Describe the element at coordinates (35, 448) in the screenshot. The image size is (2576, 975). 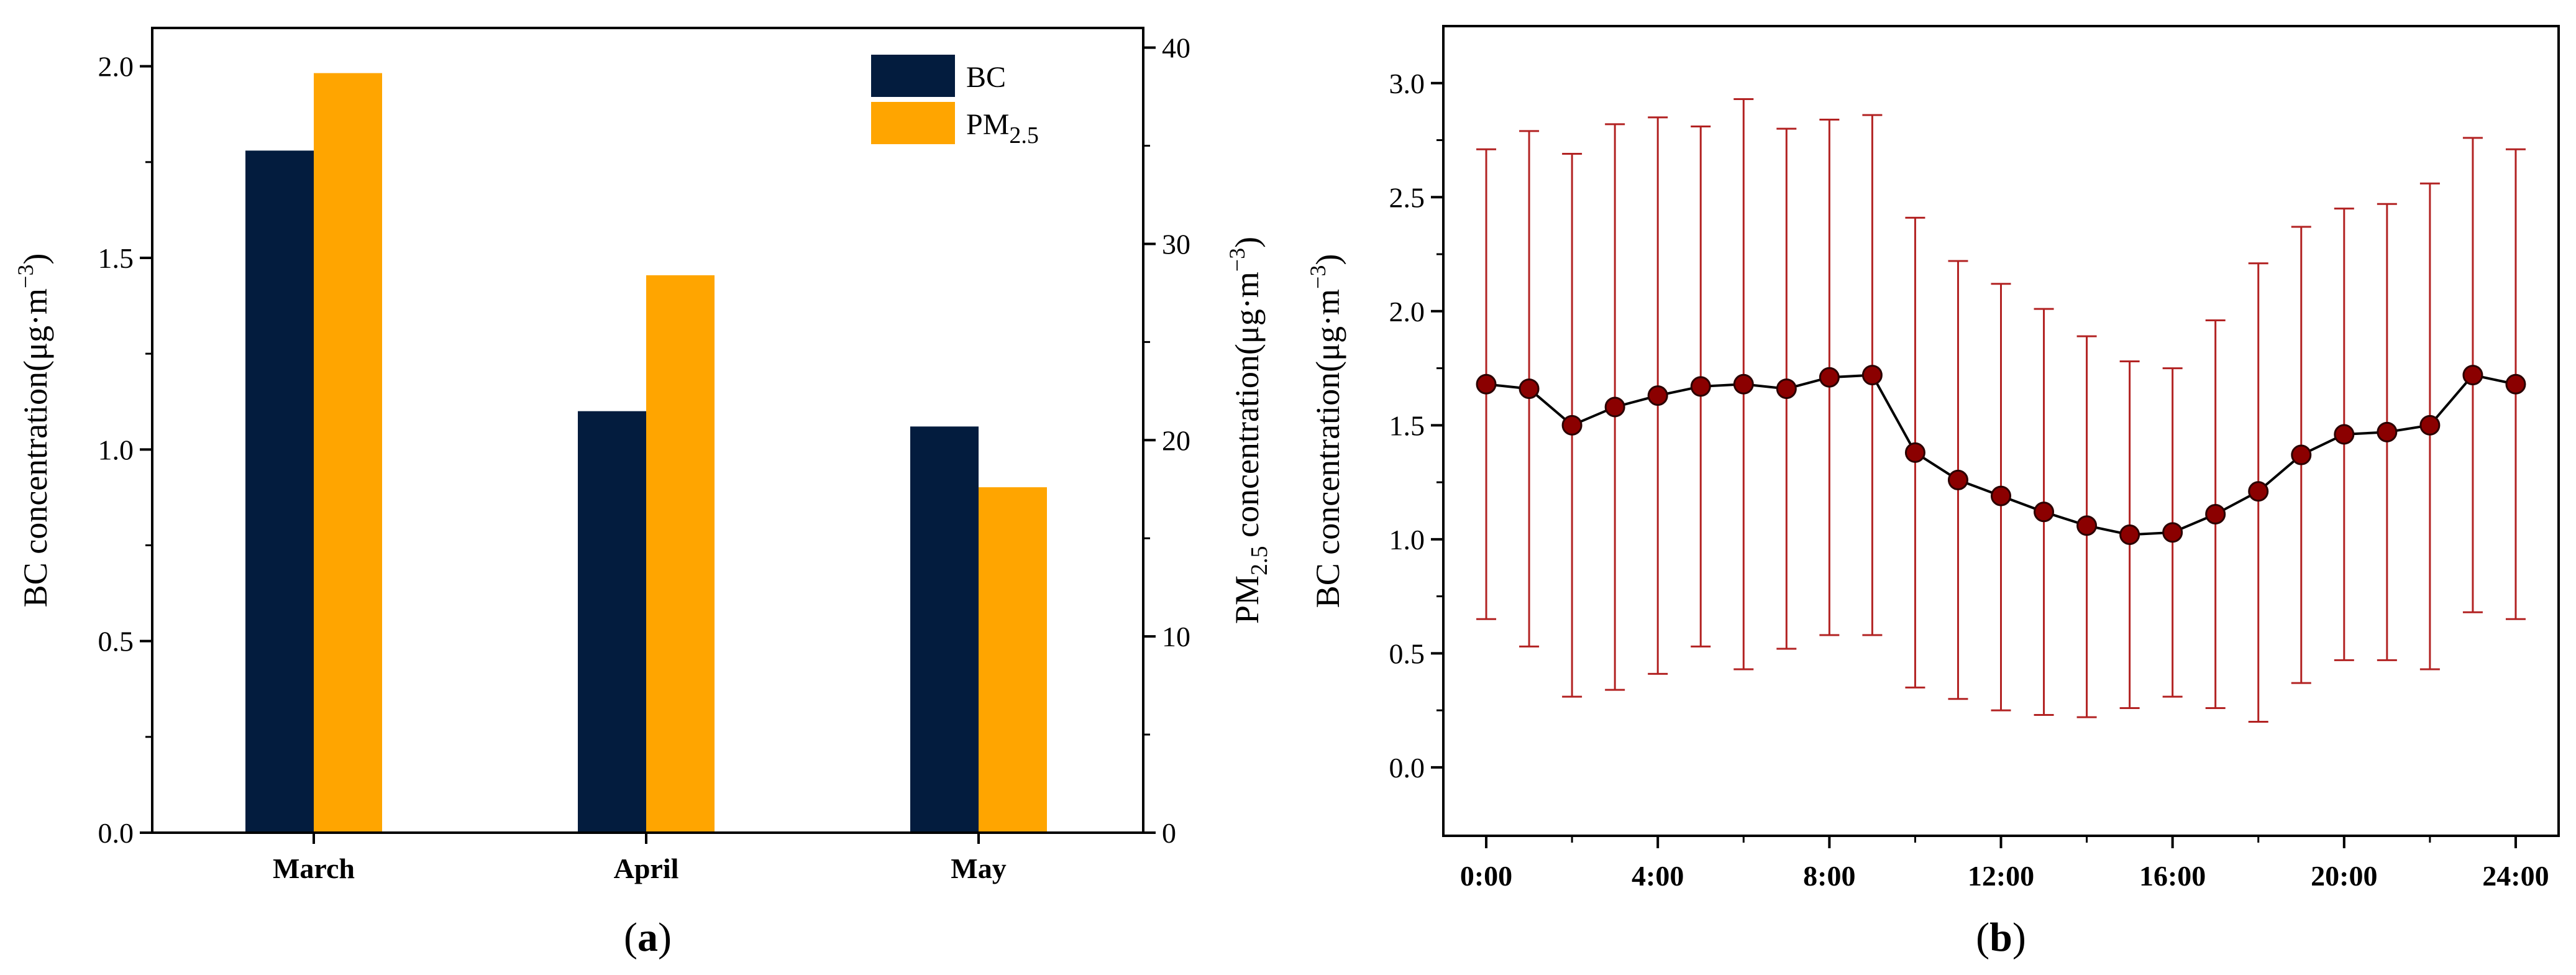
I see `left-axis-label-text: BC concentration(μg·m` at that location.